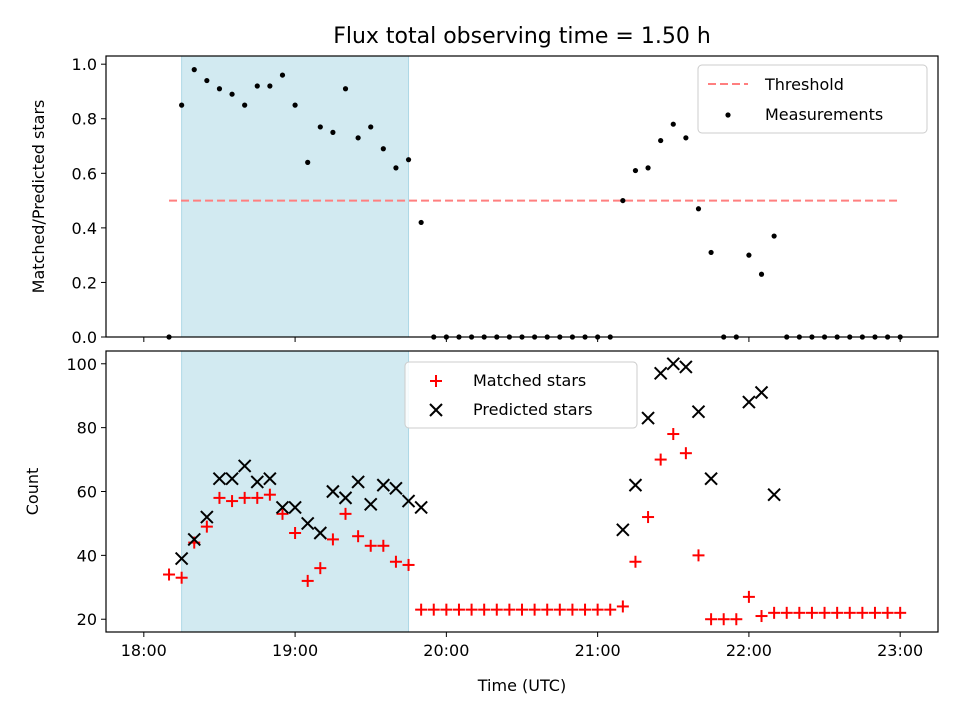 This screenshot has height=720, width=960. What do you see at coordinates (84, 228) in the screenshot?
I see `y-tick-label: 0.4` at bounding box center [84, 228].